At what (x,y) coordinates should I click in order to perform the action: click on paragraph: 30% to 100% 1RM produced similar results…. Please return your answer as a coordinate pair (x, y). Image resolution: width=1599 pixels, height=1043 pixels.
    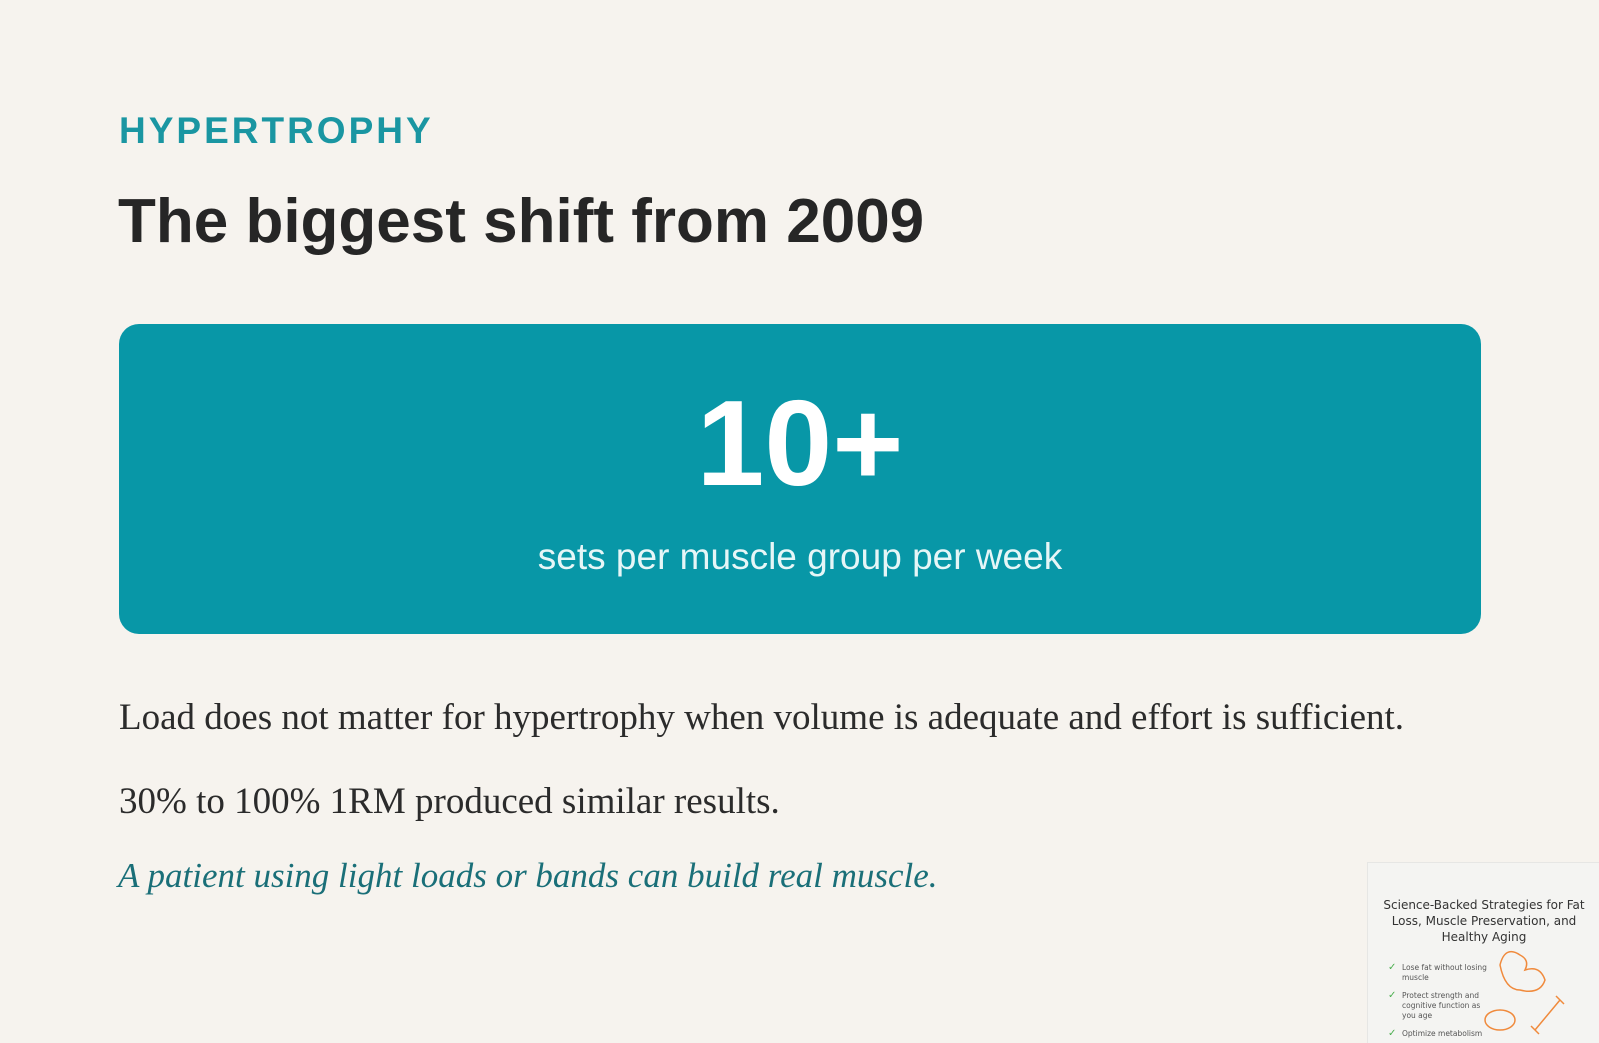
    Looking at the image, I should click on (449, 801).